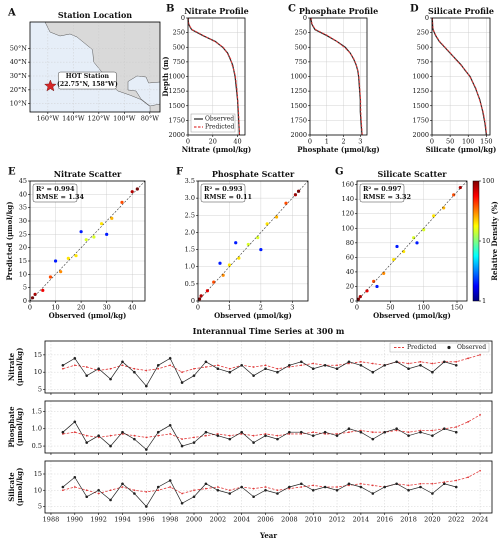 The image size is (500, 544). Describe the element at coordinates (190, 181) in the screenshot. I see `y-tick-label: 3.5` at that location.